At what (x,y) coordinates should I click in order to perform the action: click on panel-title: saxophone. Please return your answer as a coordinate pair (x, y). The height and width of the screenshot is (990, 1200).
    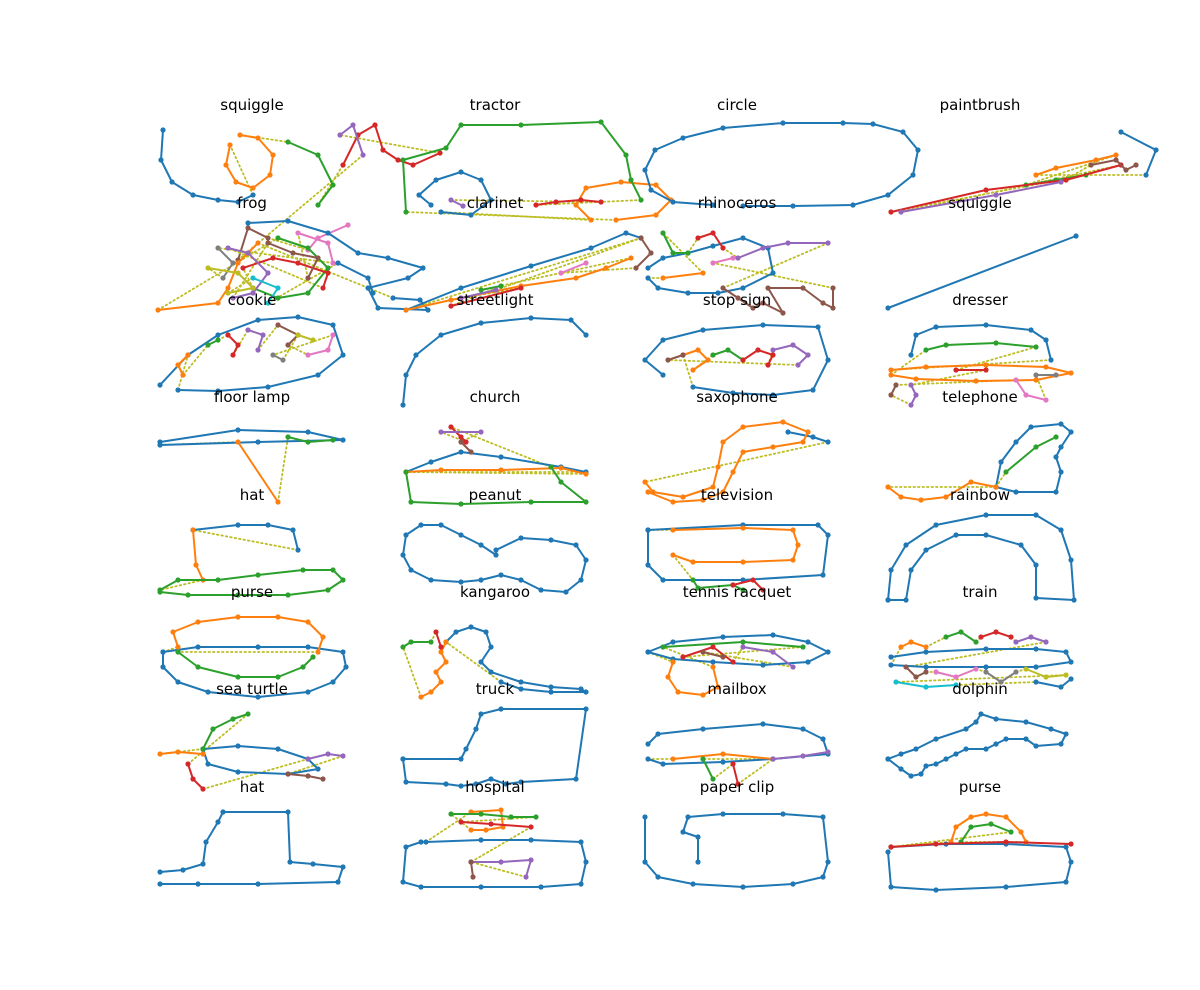
    Looking at the image, I should click on (737, 397).